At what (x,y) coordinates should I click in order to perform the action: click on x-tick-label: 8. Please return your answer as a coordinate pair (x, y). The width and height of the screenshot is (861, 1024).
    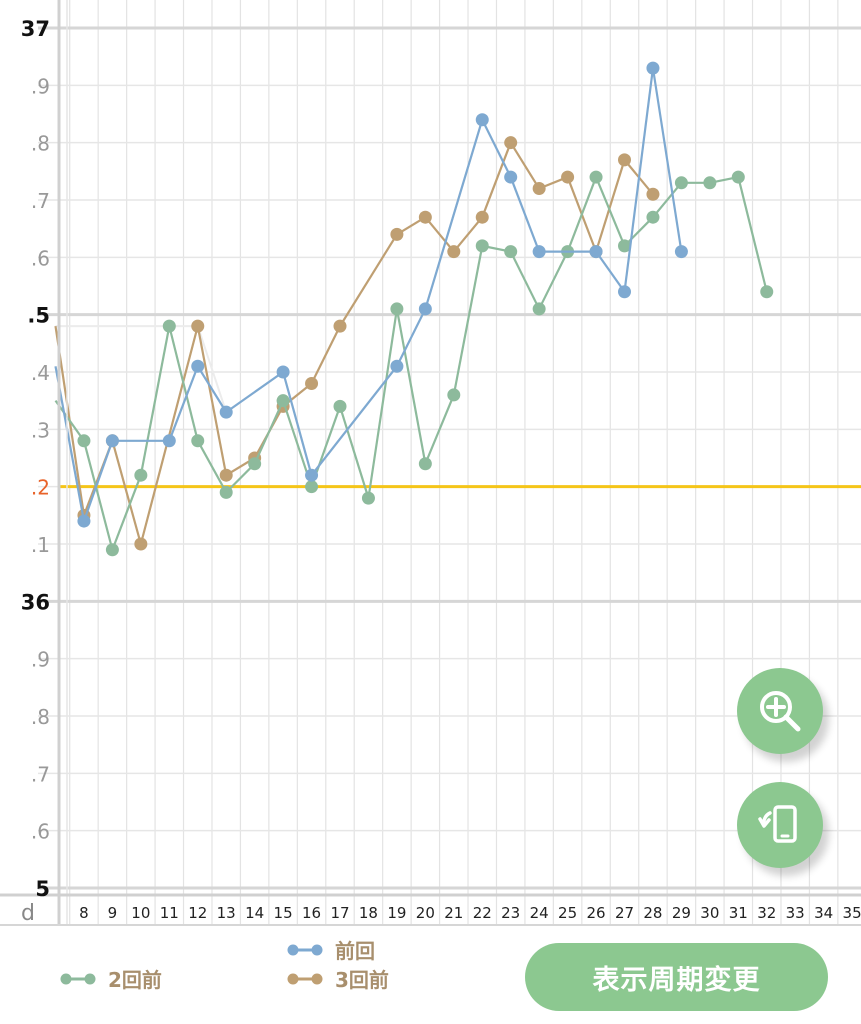
    Looking at the image, I should click on (84, 913).